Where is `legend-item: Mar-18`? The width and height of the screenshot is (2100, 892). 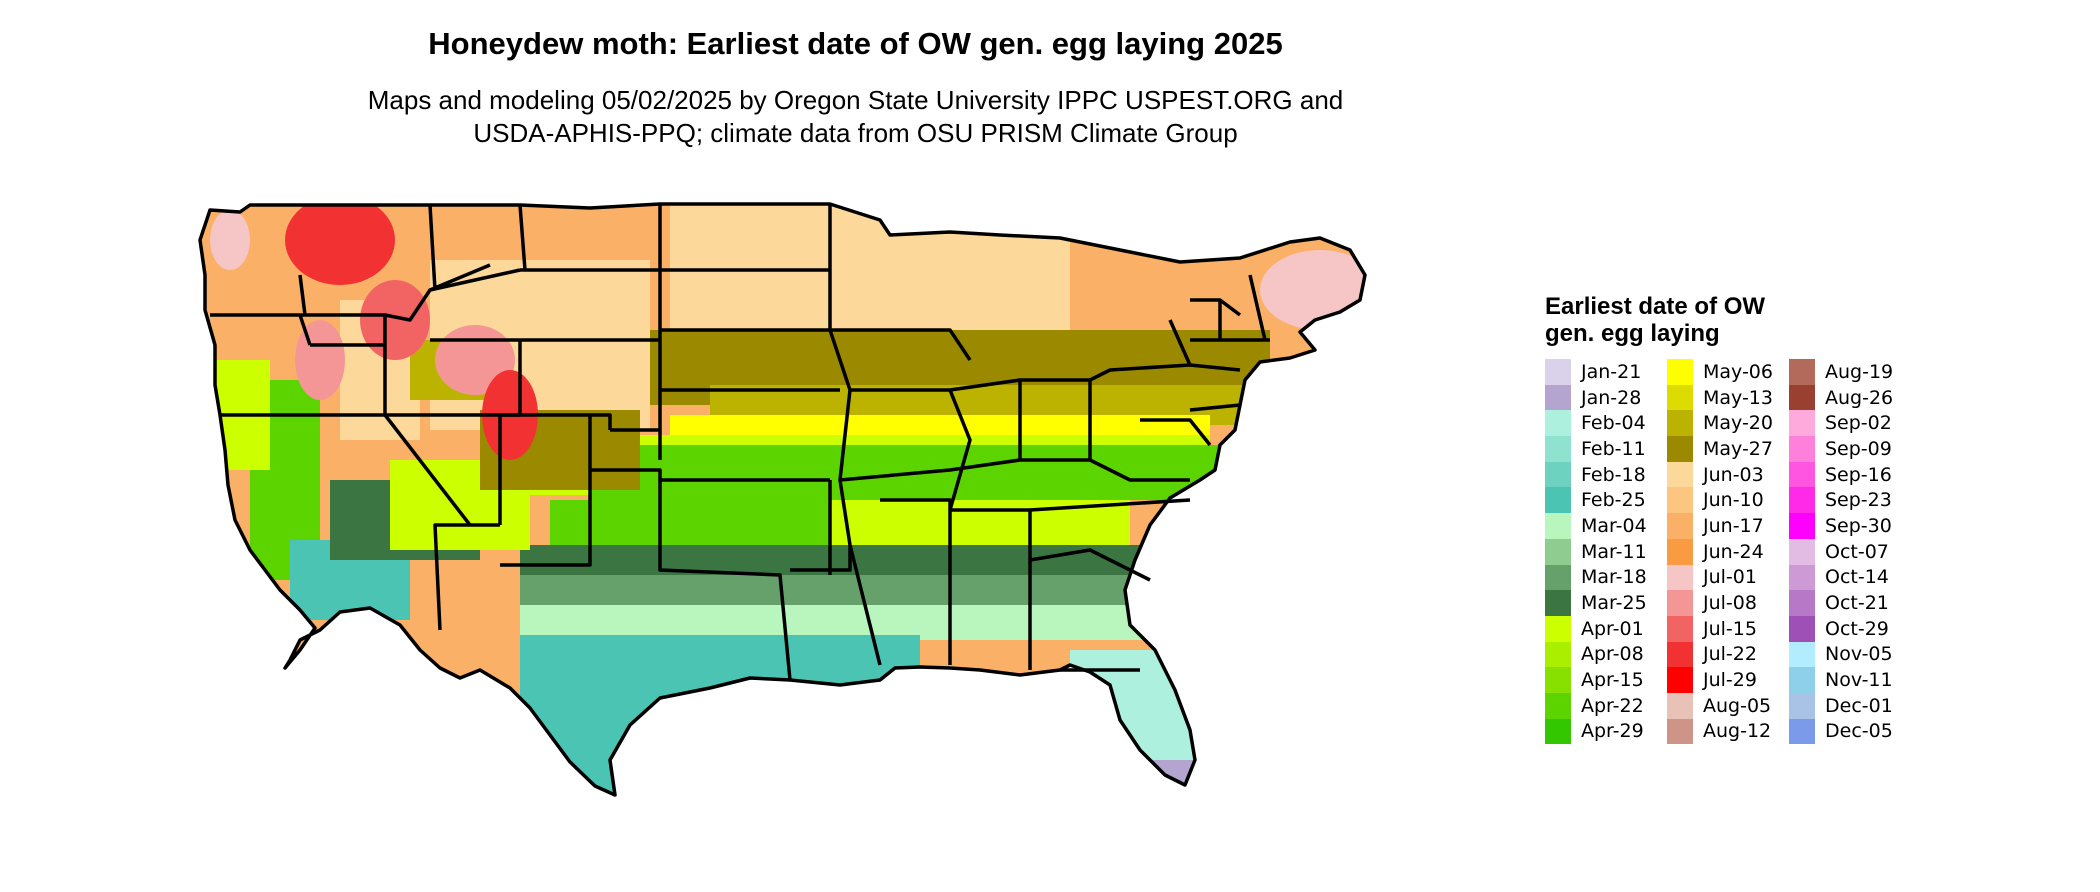 legend-item: Mar-18 is located at coordinates (1606, 577).